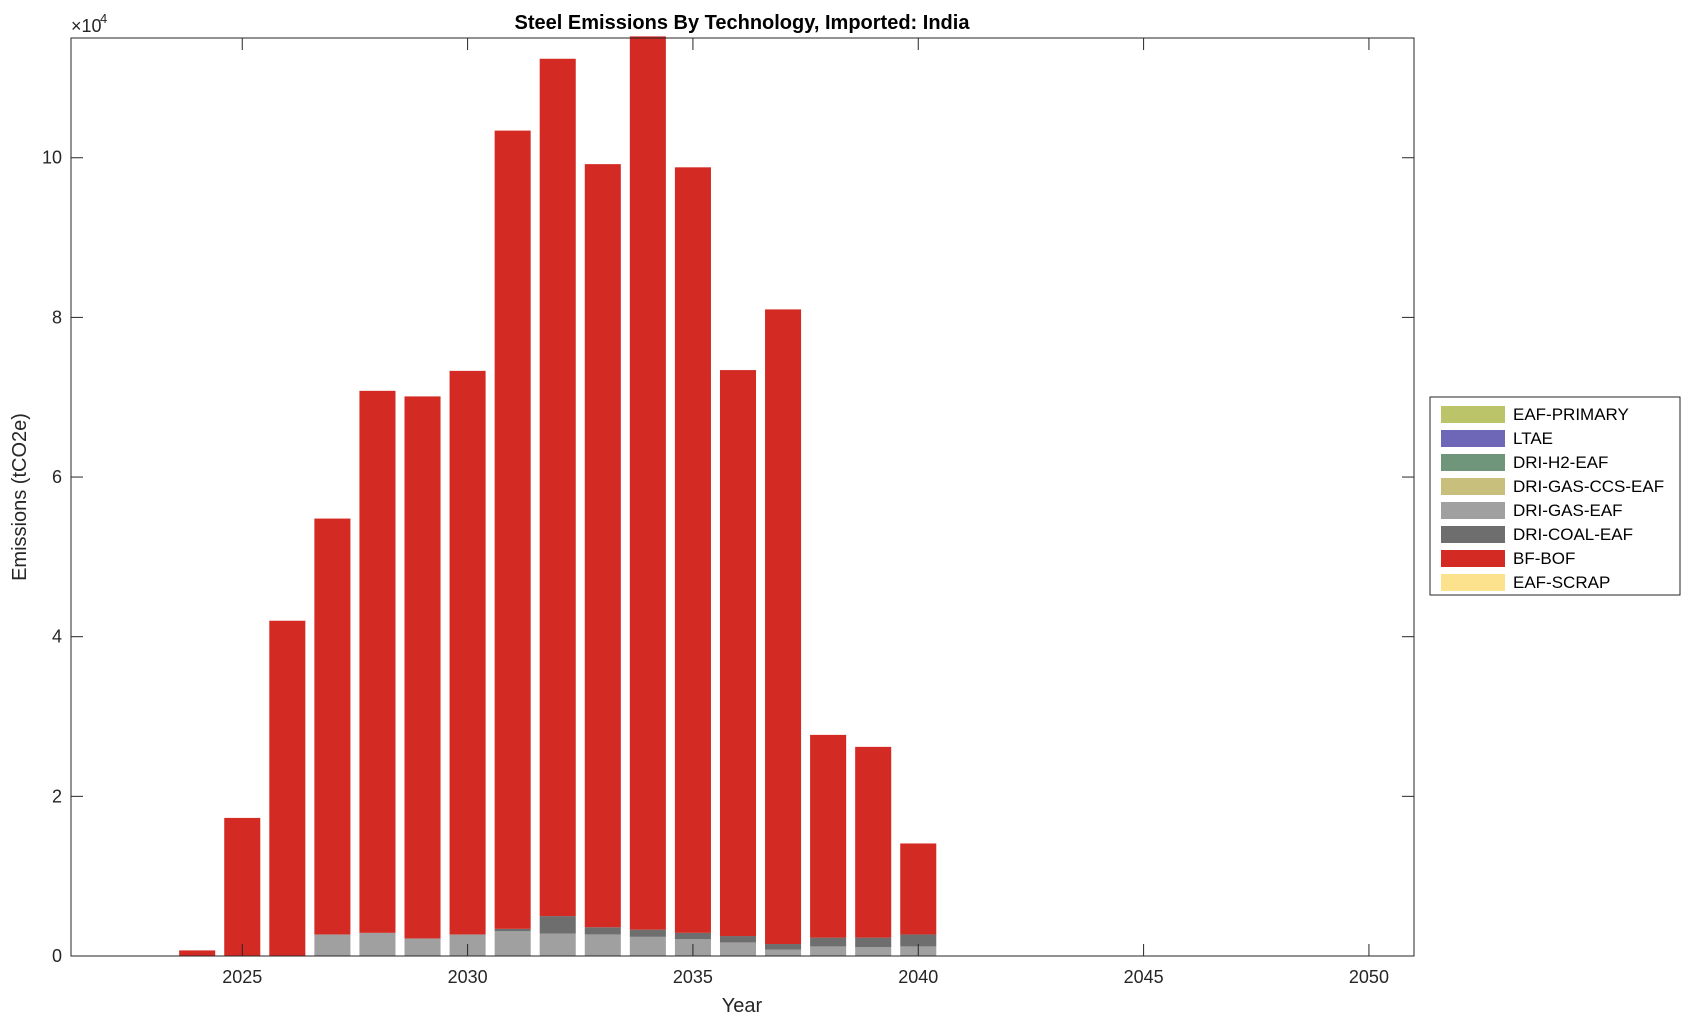 The height and width of the screenshot is (1023, 1691). I want to click on x-axis-label: Year, so click(742, 1006).